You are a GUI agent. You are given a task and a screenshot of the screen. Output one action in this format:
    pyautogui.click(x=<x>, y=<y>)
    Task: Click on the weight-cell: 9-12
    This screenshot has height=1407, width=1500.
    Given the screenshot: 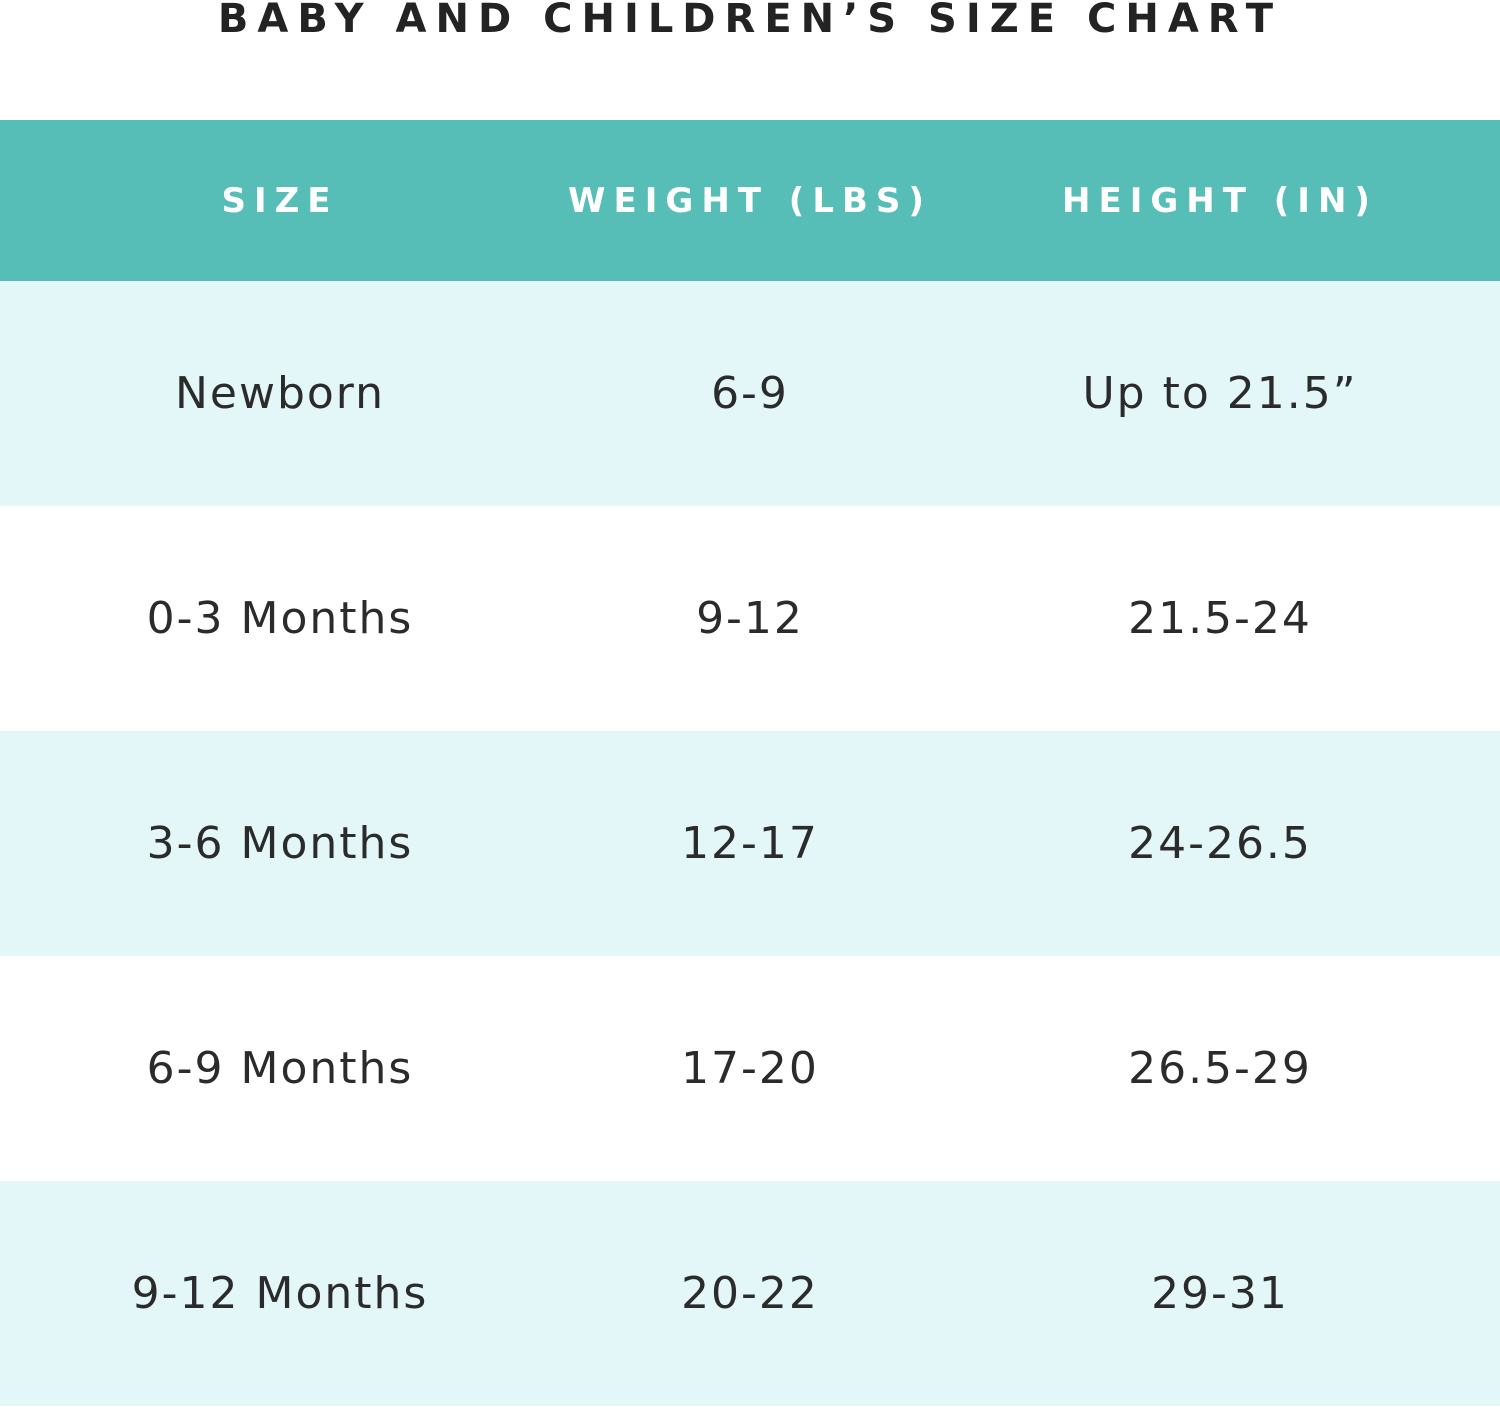 What is the action you would take?
    pyautogui.click(x=750, y=618)
    